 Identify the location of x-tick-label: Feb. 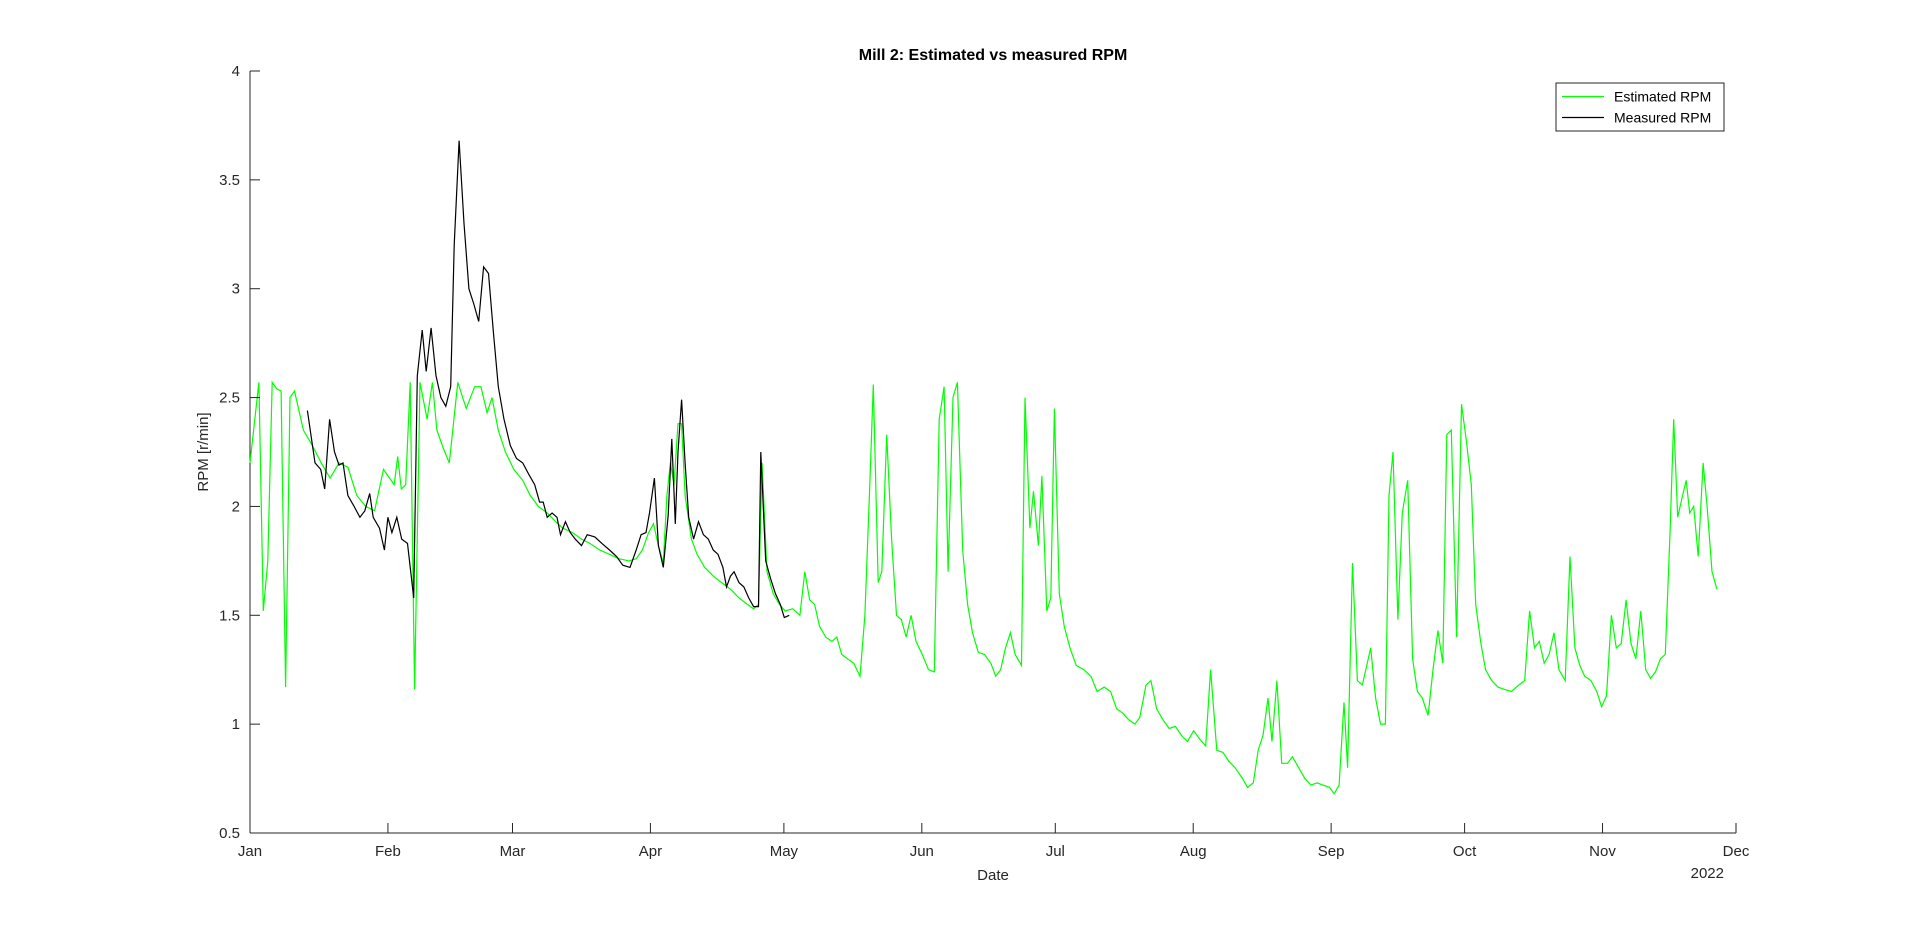
(388, 851).